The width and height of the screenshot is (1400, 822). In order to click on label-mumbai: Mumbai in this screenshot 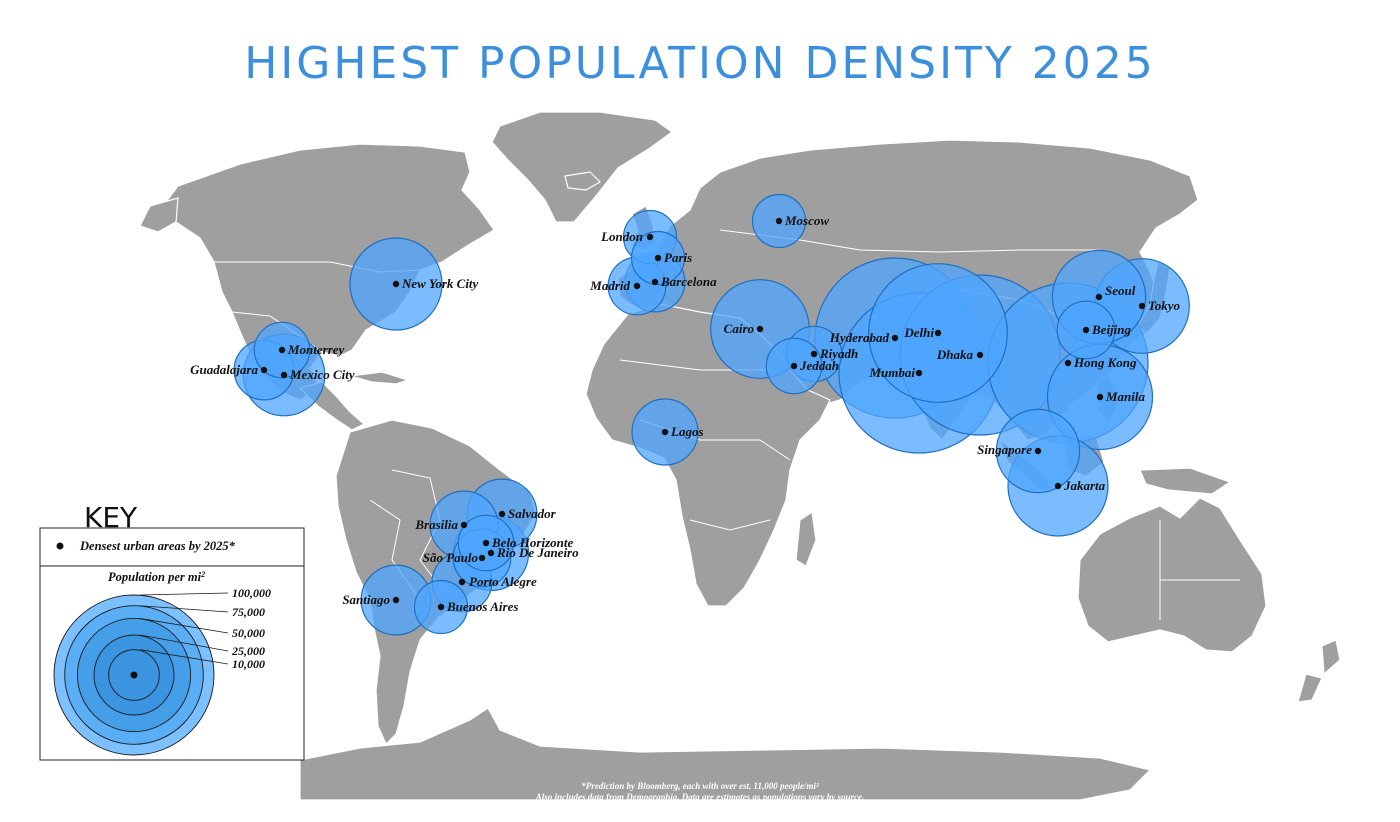, I will do `click(891, 372)`.